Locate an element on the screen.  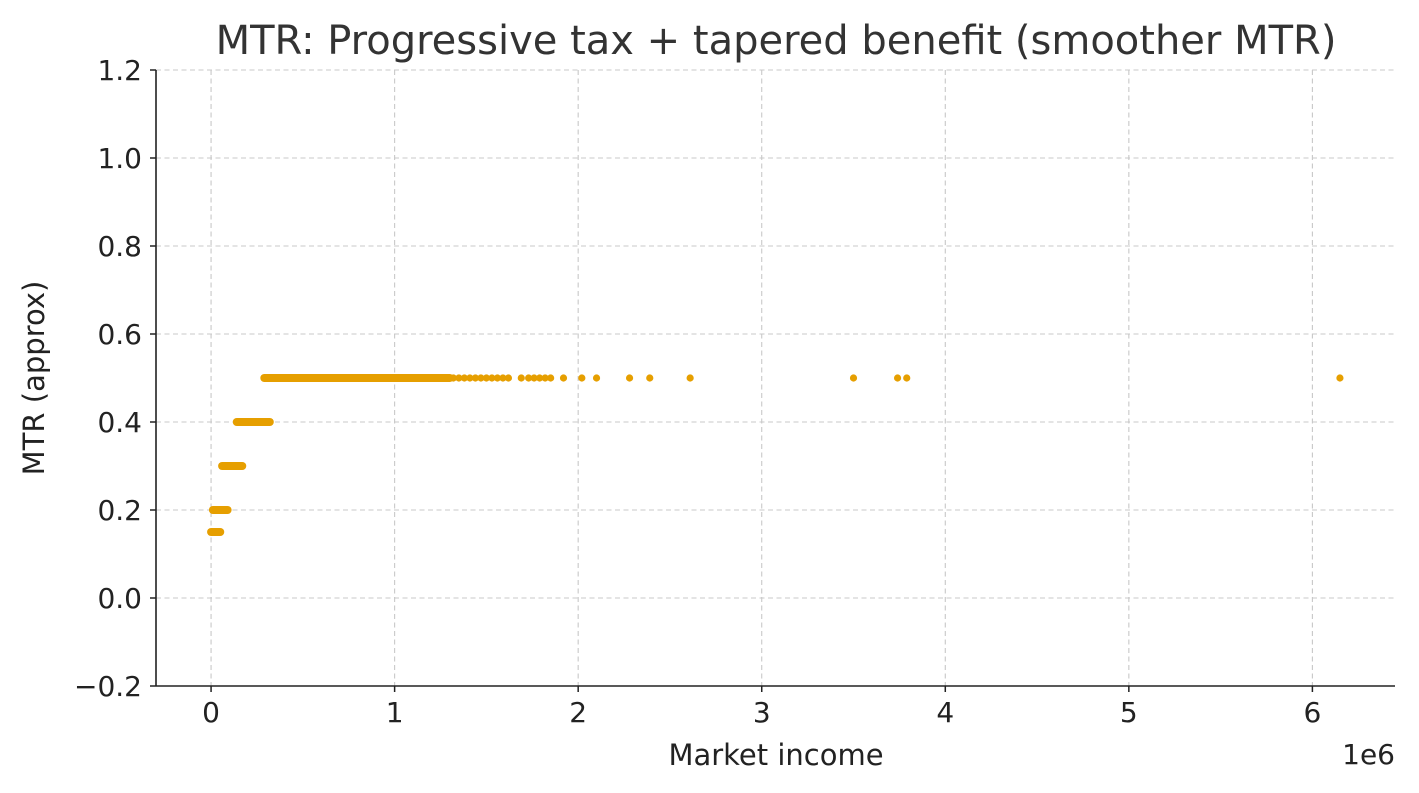
y-tick-label: 0.6 is located at coordinates (119, 334).